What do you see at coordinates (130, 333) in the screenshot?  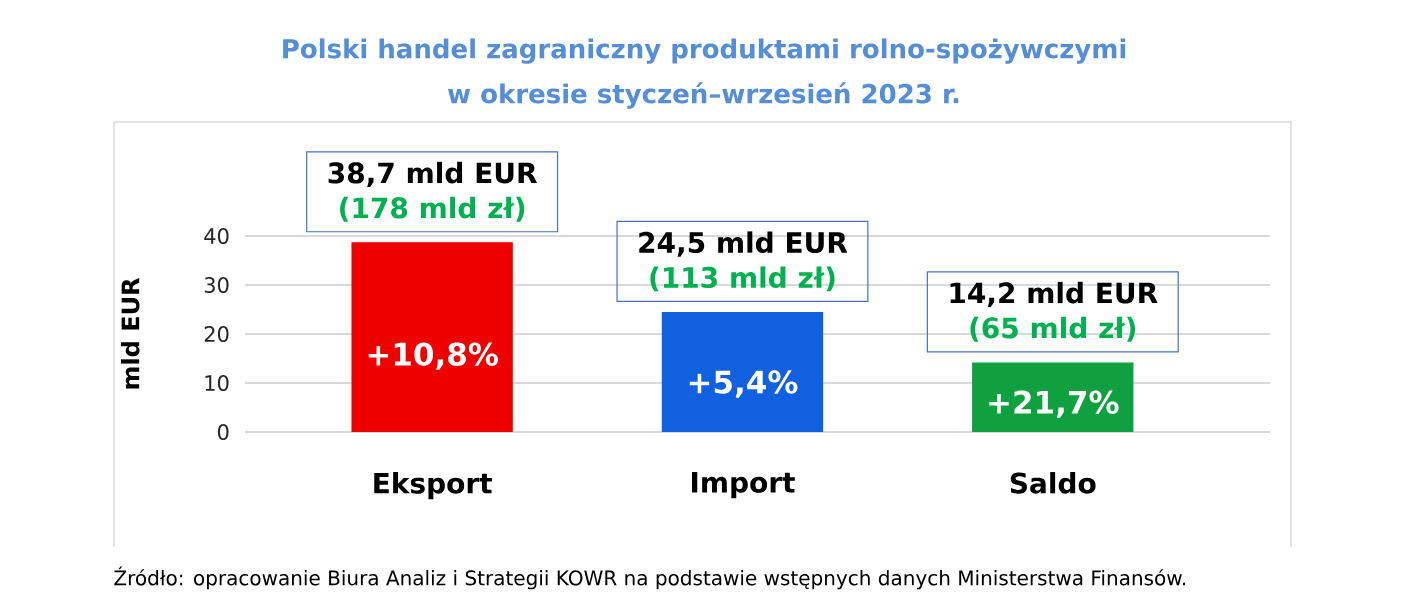 I see `y-axis-title: mld EUR` at bounding box center [130, 333].